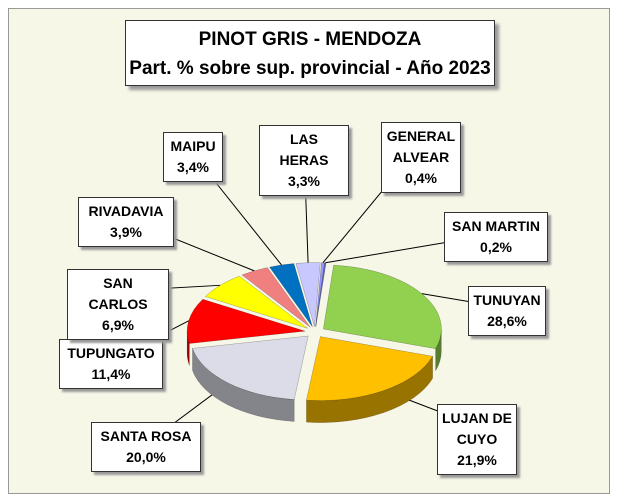  What do you see at coordinates (507, 300) in the screenshot?
I see `category-label: TUNUYAN` at bounding box center [507, 300].